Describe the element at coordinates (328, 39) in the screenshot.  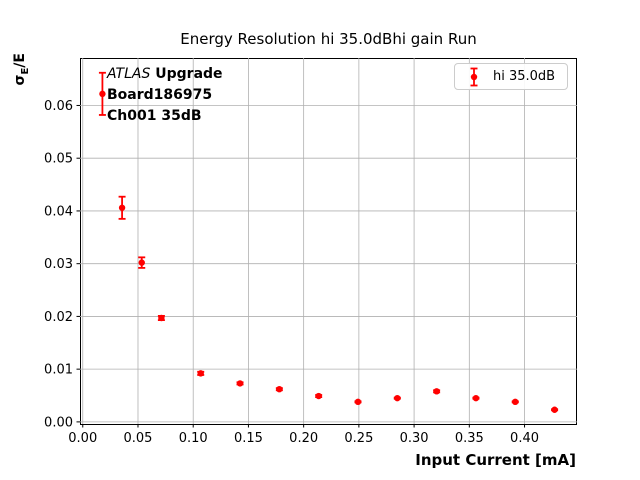
I see `chart-title: Energy Resolution hi 35.0dBhi gain Run` at that location.